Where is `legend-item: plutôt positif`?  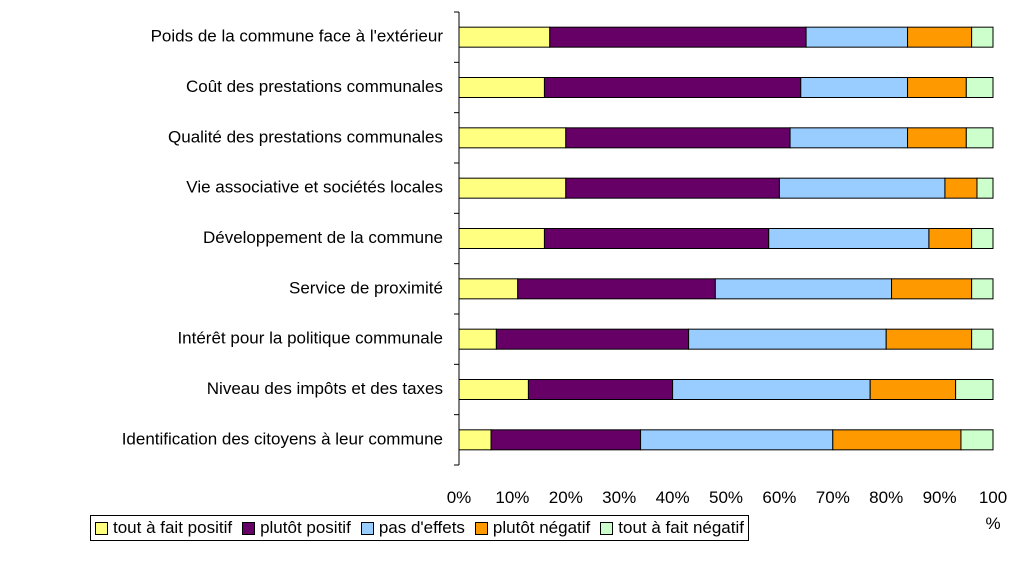 legend-item: plutôt positif is located at coordinates (296, 528).